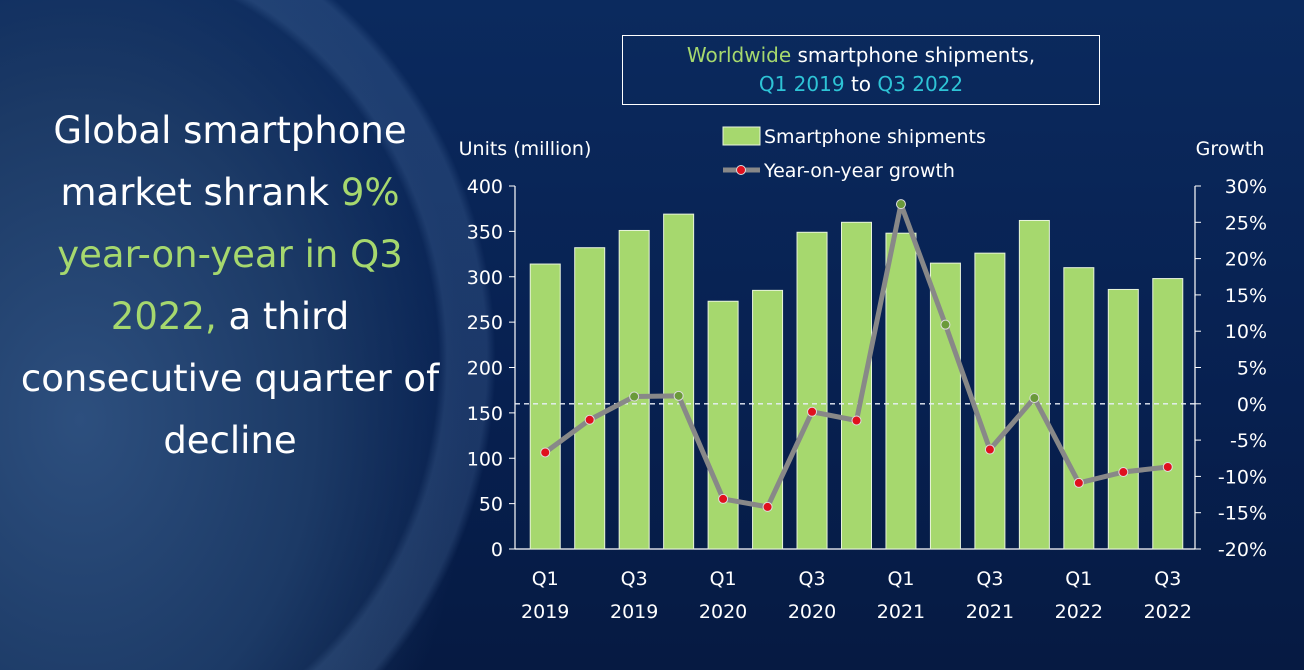  I want to click on right-tick-label: 5%, so click(1252, 369).